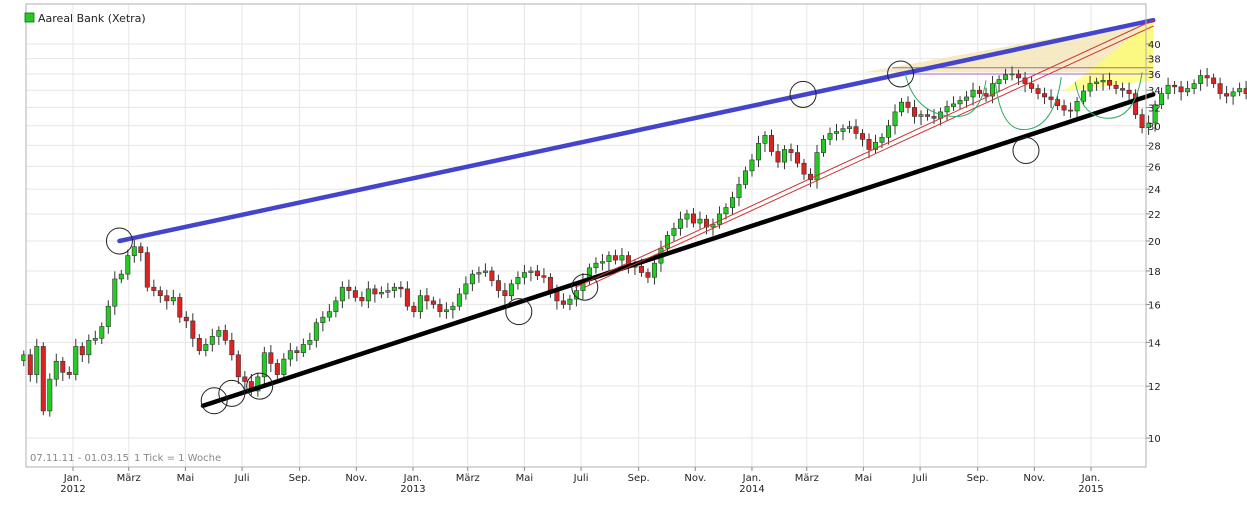 The height and width of the screenshot is (511, 1247). What do you see at coordinates (356, 478) in the screenshot?
I see `x-tick-label: Nov.` at bounding box center [356, 478].